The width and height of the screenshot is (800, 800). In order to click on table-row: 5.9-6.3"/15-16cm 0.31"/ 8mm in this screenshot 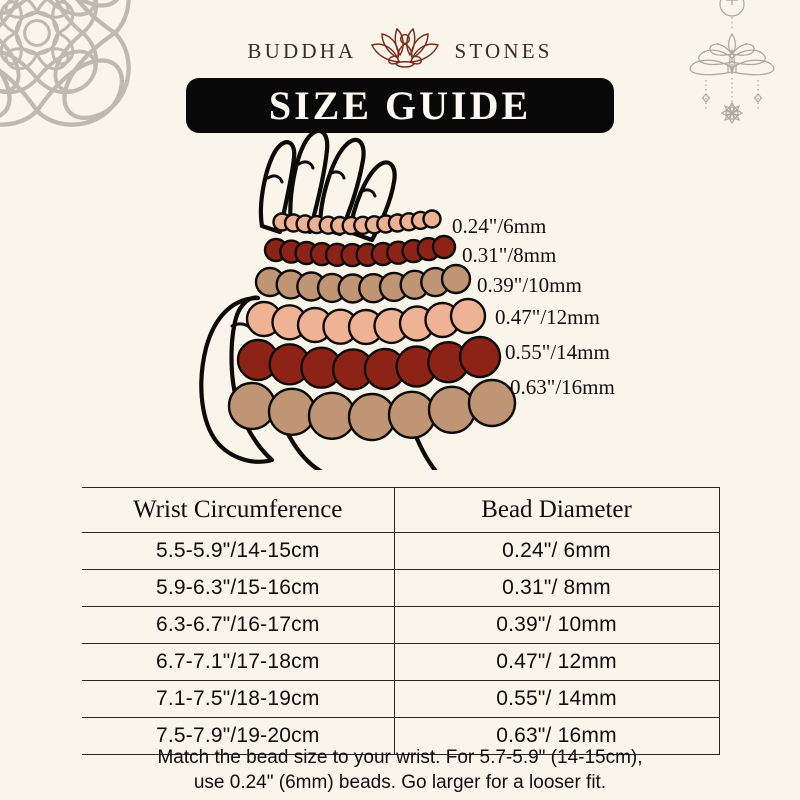, I will do `click(401, 588)`.